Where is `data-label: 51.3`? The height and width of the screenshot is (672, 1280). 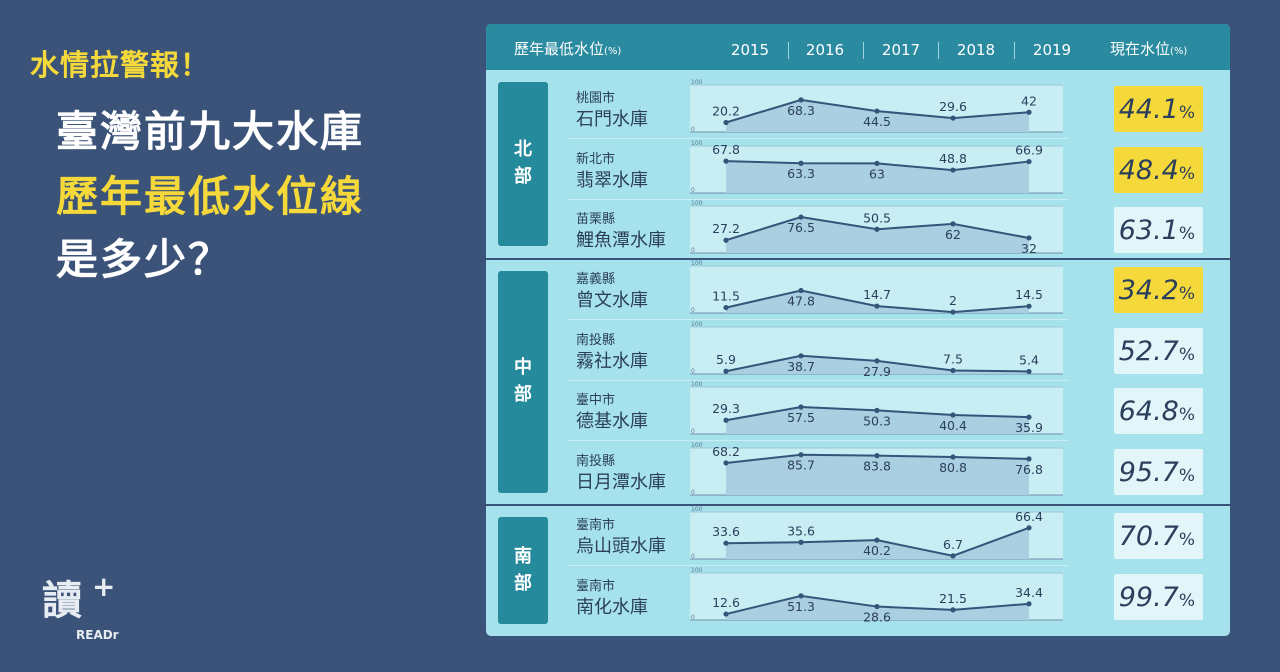 data-label: 51.3 is located at coordinates (801, 605).